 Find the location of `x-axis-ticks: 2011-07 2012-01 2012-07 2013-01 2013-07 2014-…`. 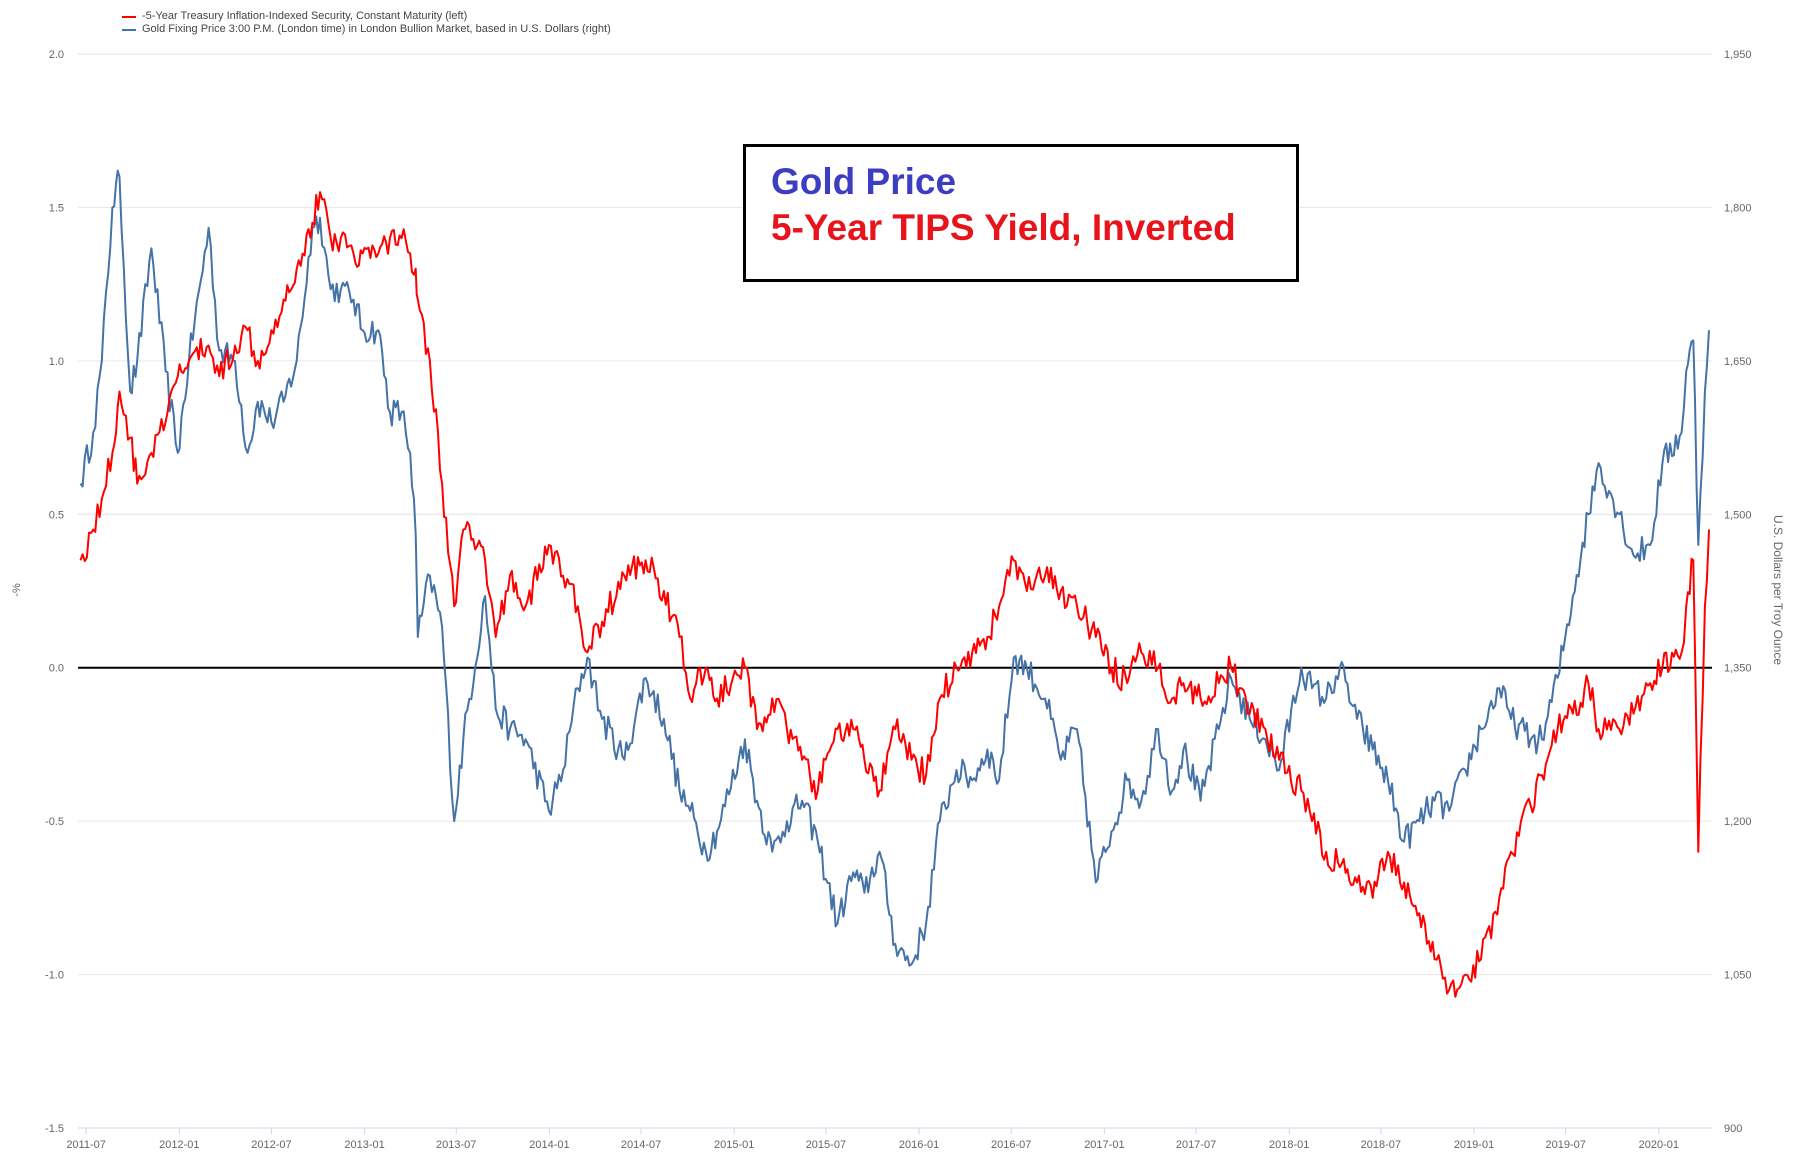

x-axis-ticks: 2011-07 2012-01 2012-07 2013-01 2013-07 2014-… is located at coordinates (872, 1139).